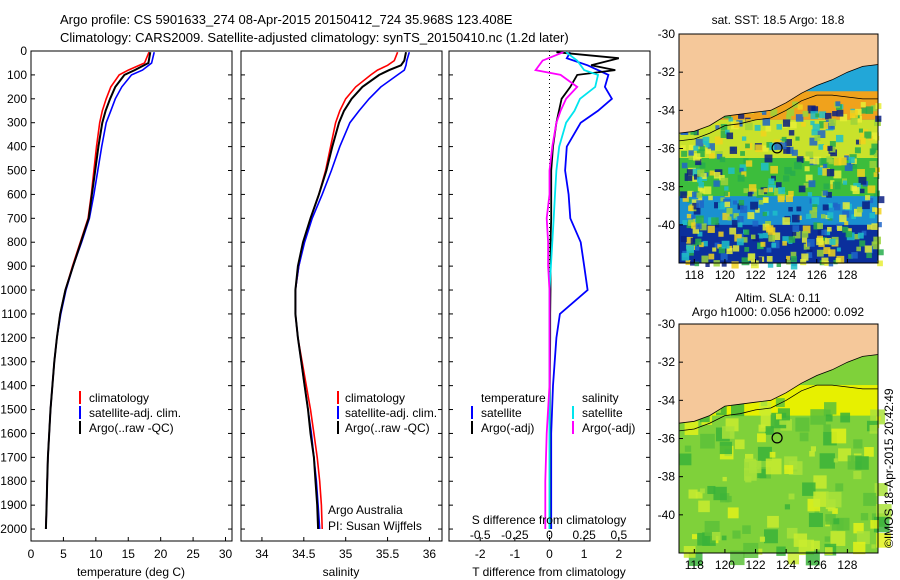 This screenshot has width=900, height=580. Describe the element at coordinates (13, 505) in the screenshot. I see `y-tick-label: 1900` at that location.